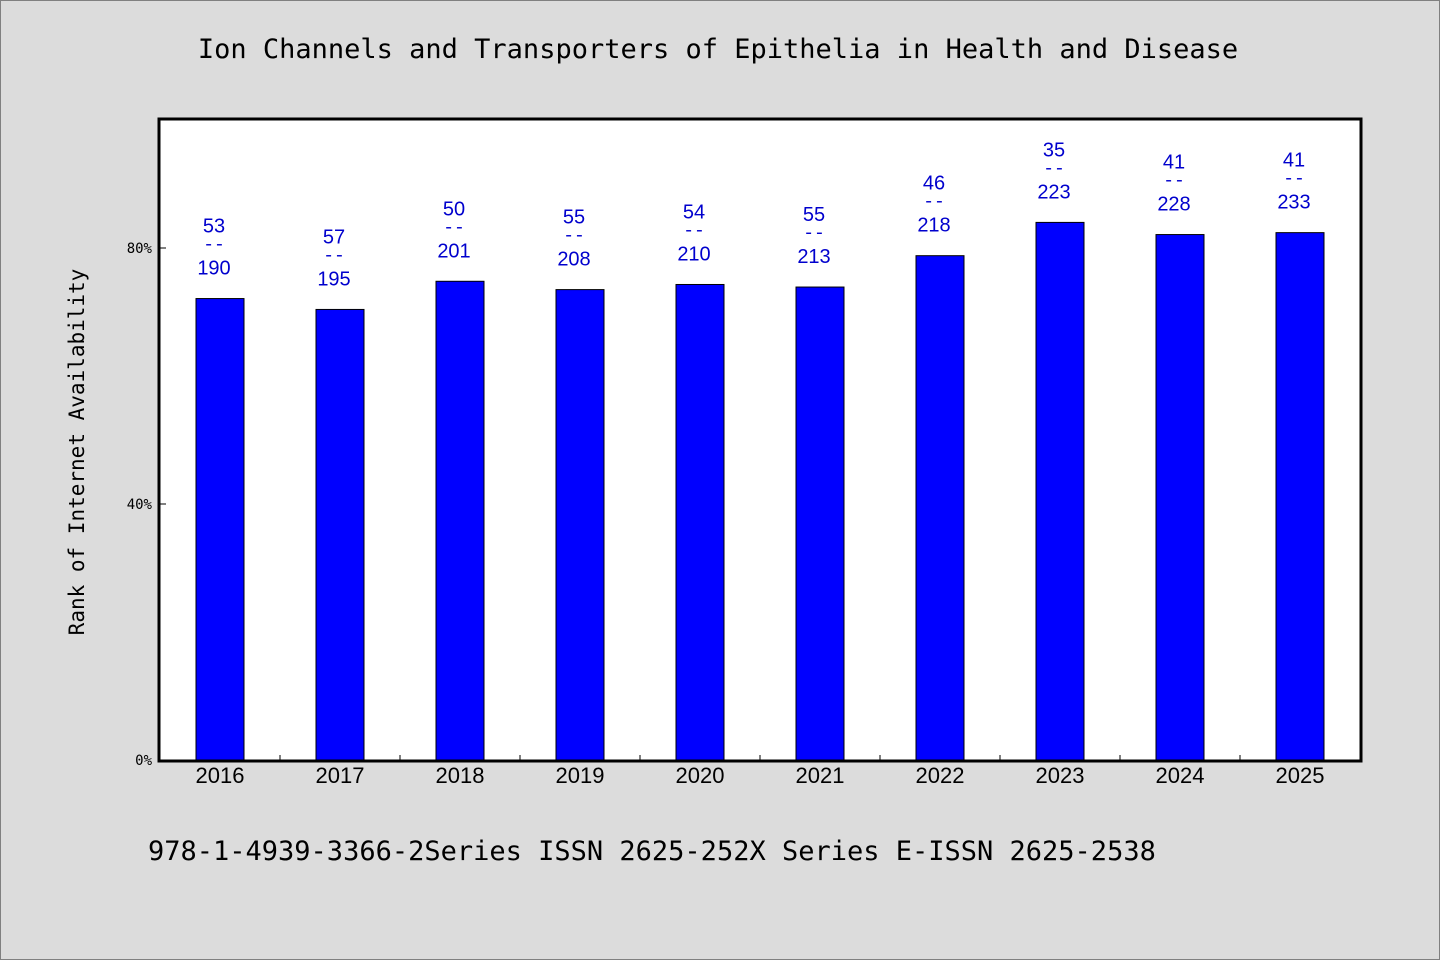  What do you see at coordinates (143, 761) in the screenshot?
I see `y-tick-label-0: 0%` at bounding box center [143, 761].